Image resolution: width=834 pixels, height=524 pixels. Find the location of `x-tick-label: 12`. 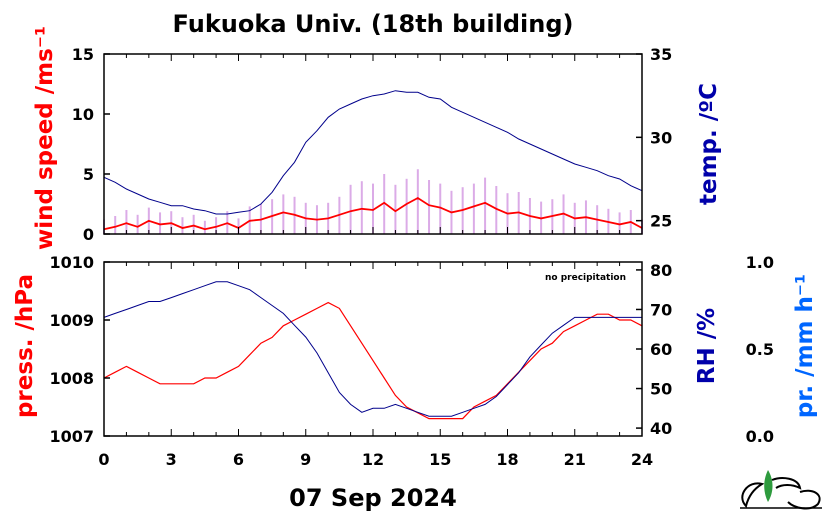

x-tick-label: 12 is located at coordinates (373, 459).